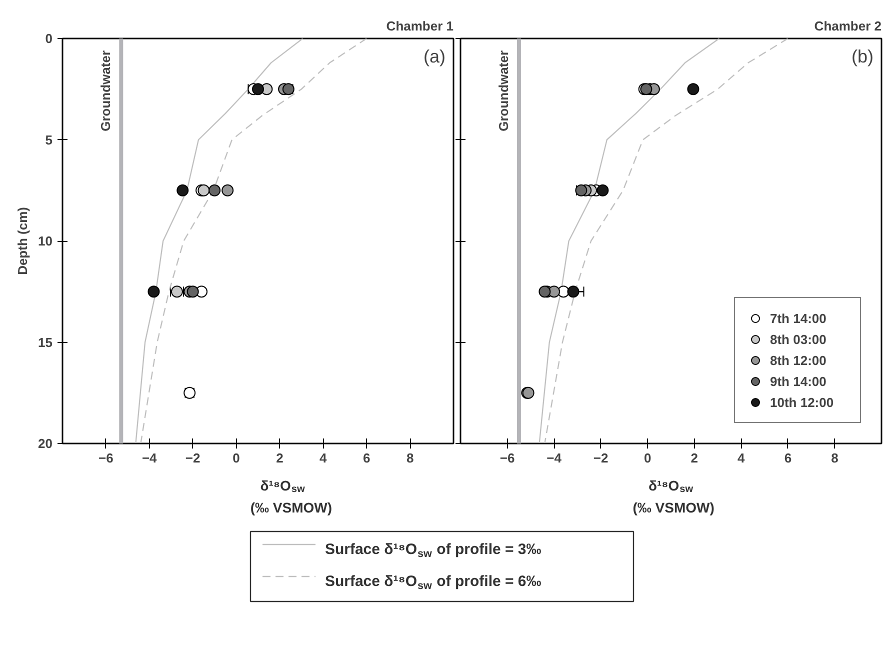 The height and width of the screenshot is (650, 883). I want to click on y-tick-label: 20, so click(45, 443).